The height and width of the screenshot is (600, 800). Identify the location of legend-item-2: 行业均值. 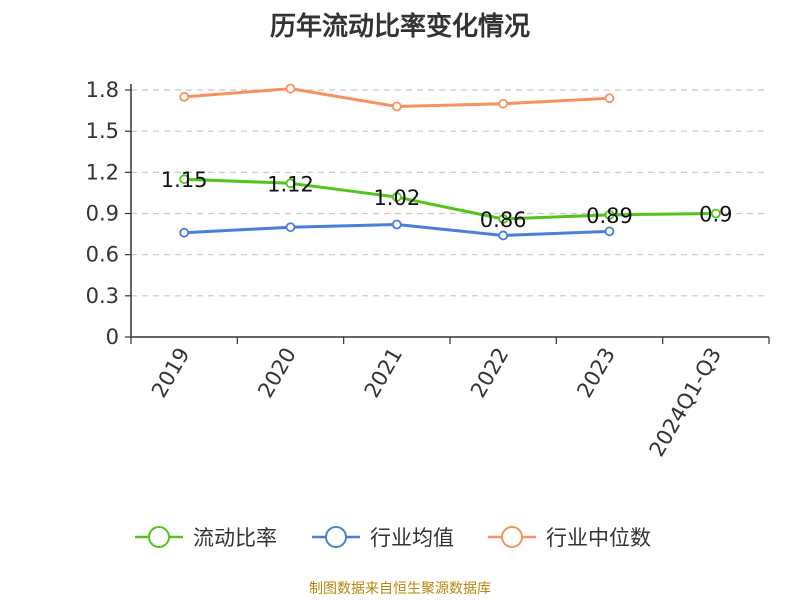
(383, 538).